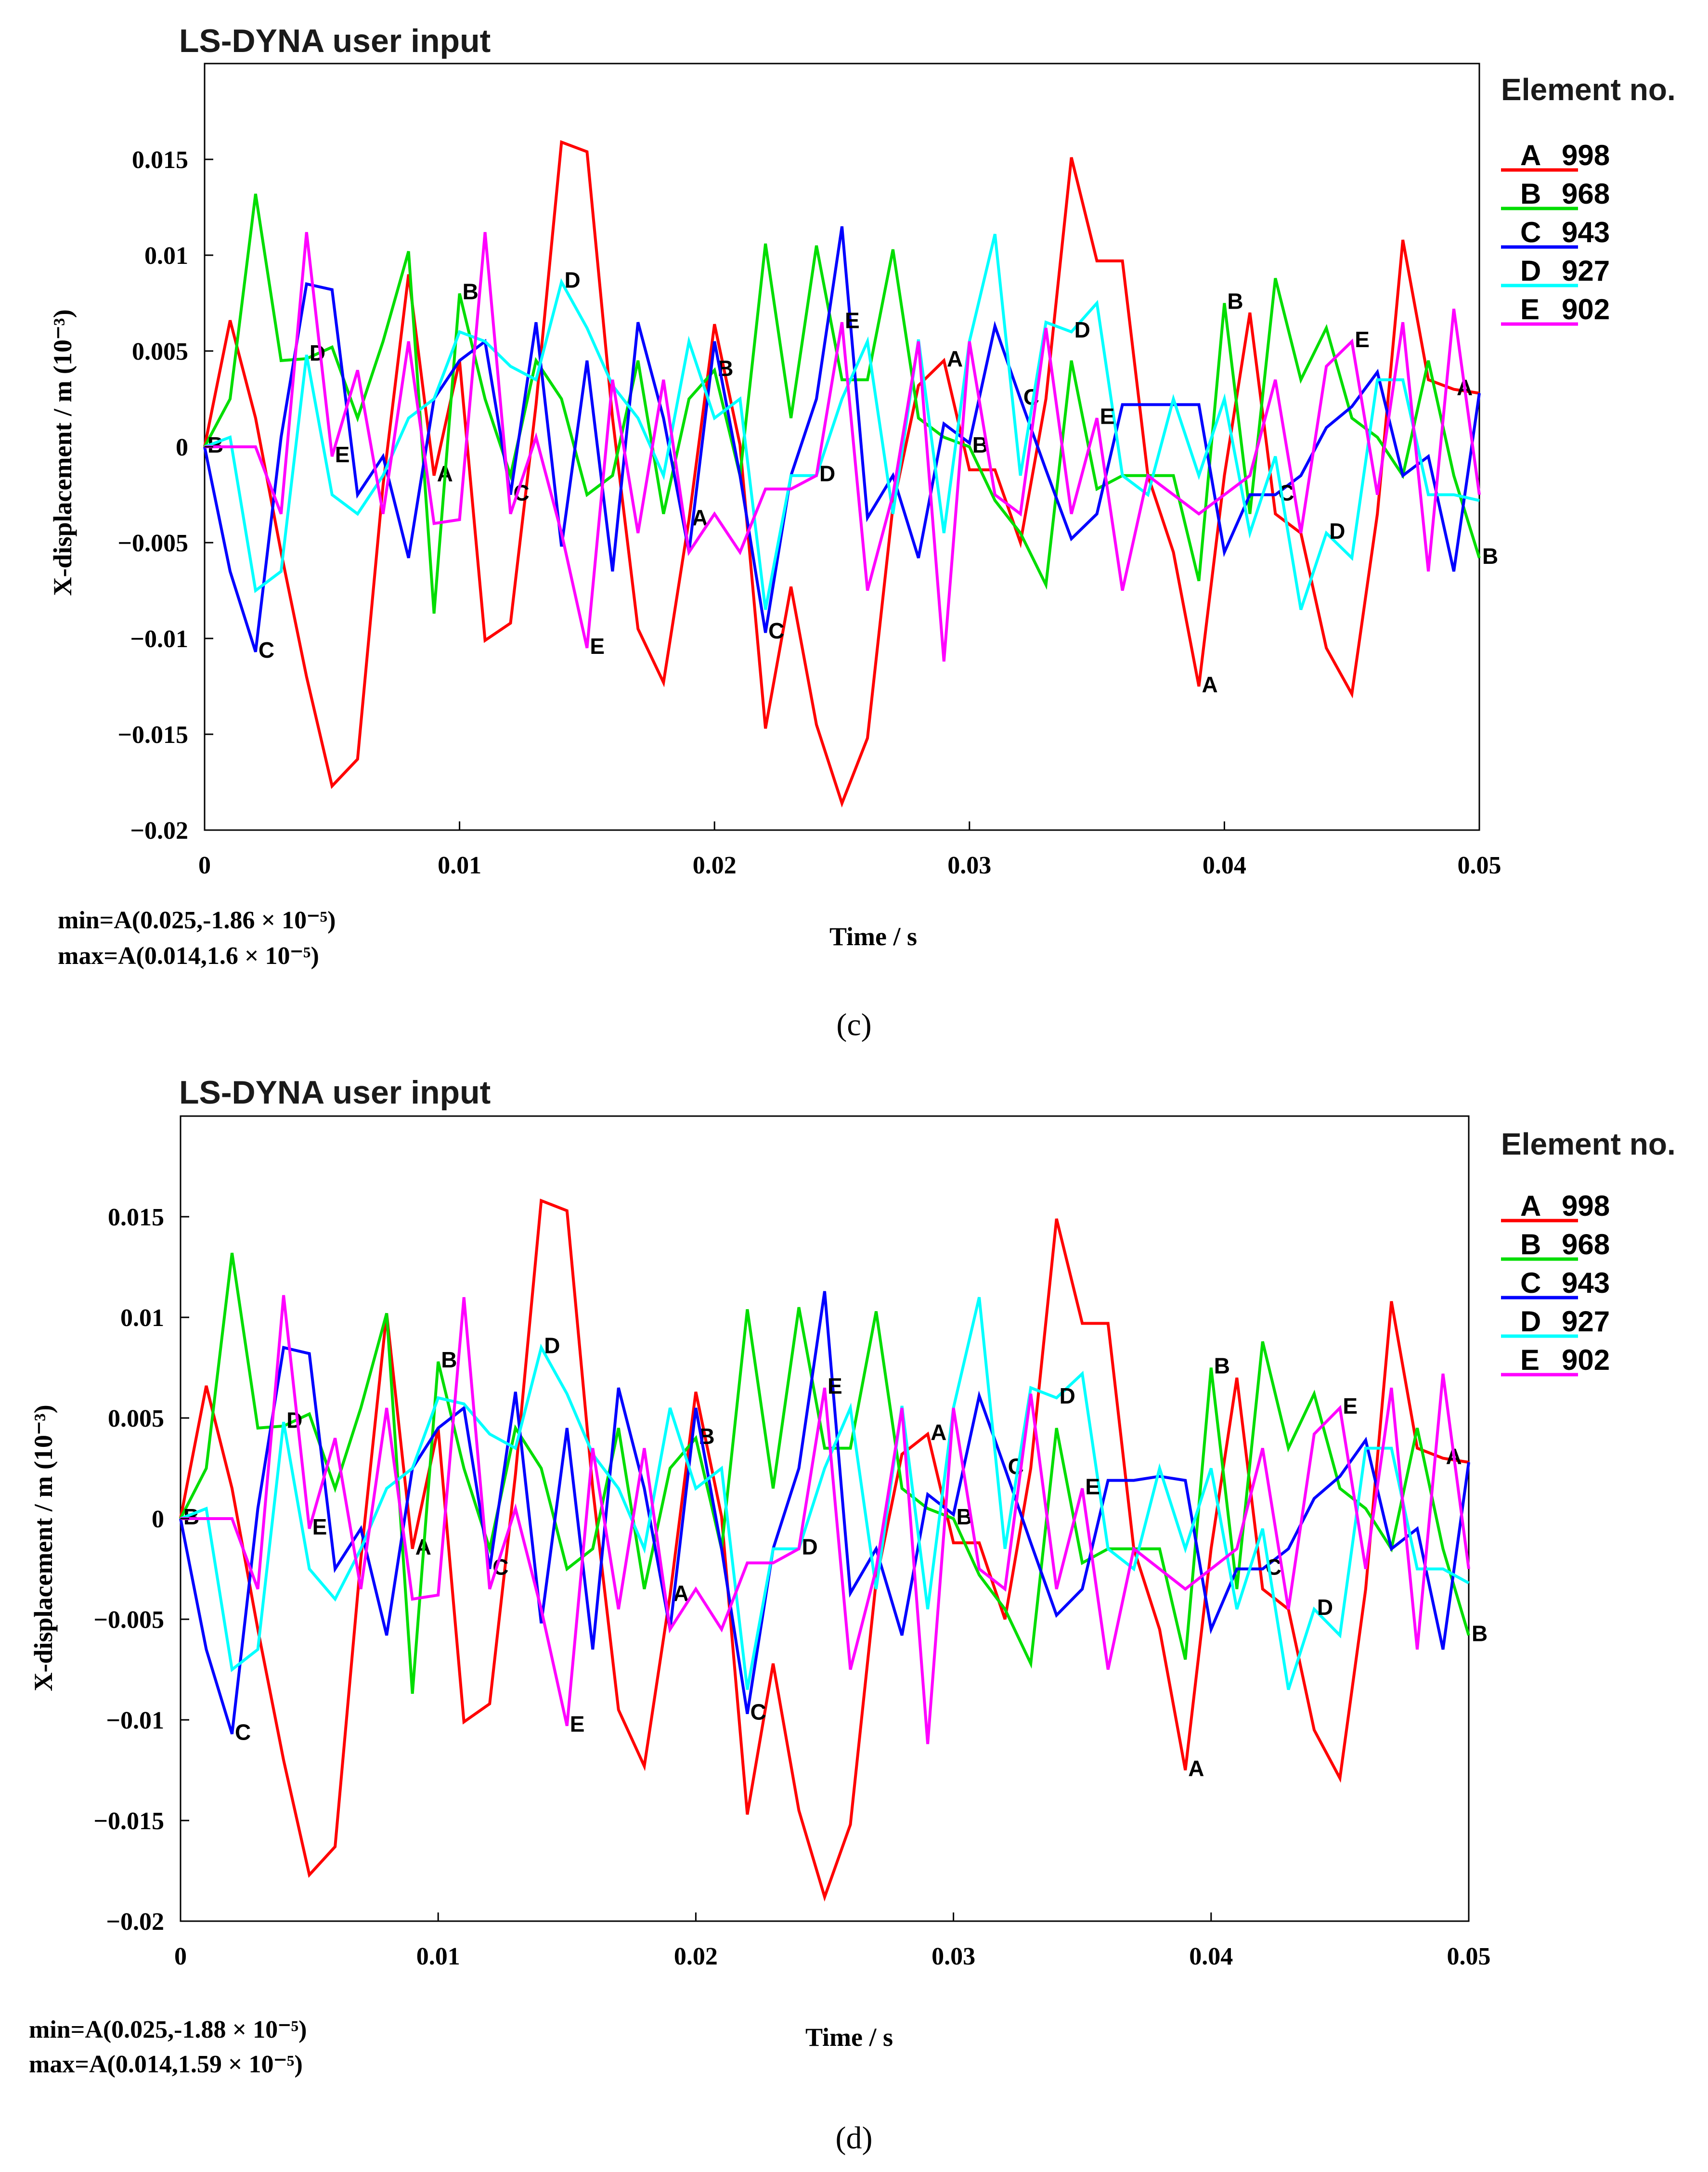  What do you see at coordinates (135, 1922) in the screenshot?
I see `y-tick-label: −0.02` at bounding box center [135, 1922].